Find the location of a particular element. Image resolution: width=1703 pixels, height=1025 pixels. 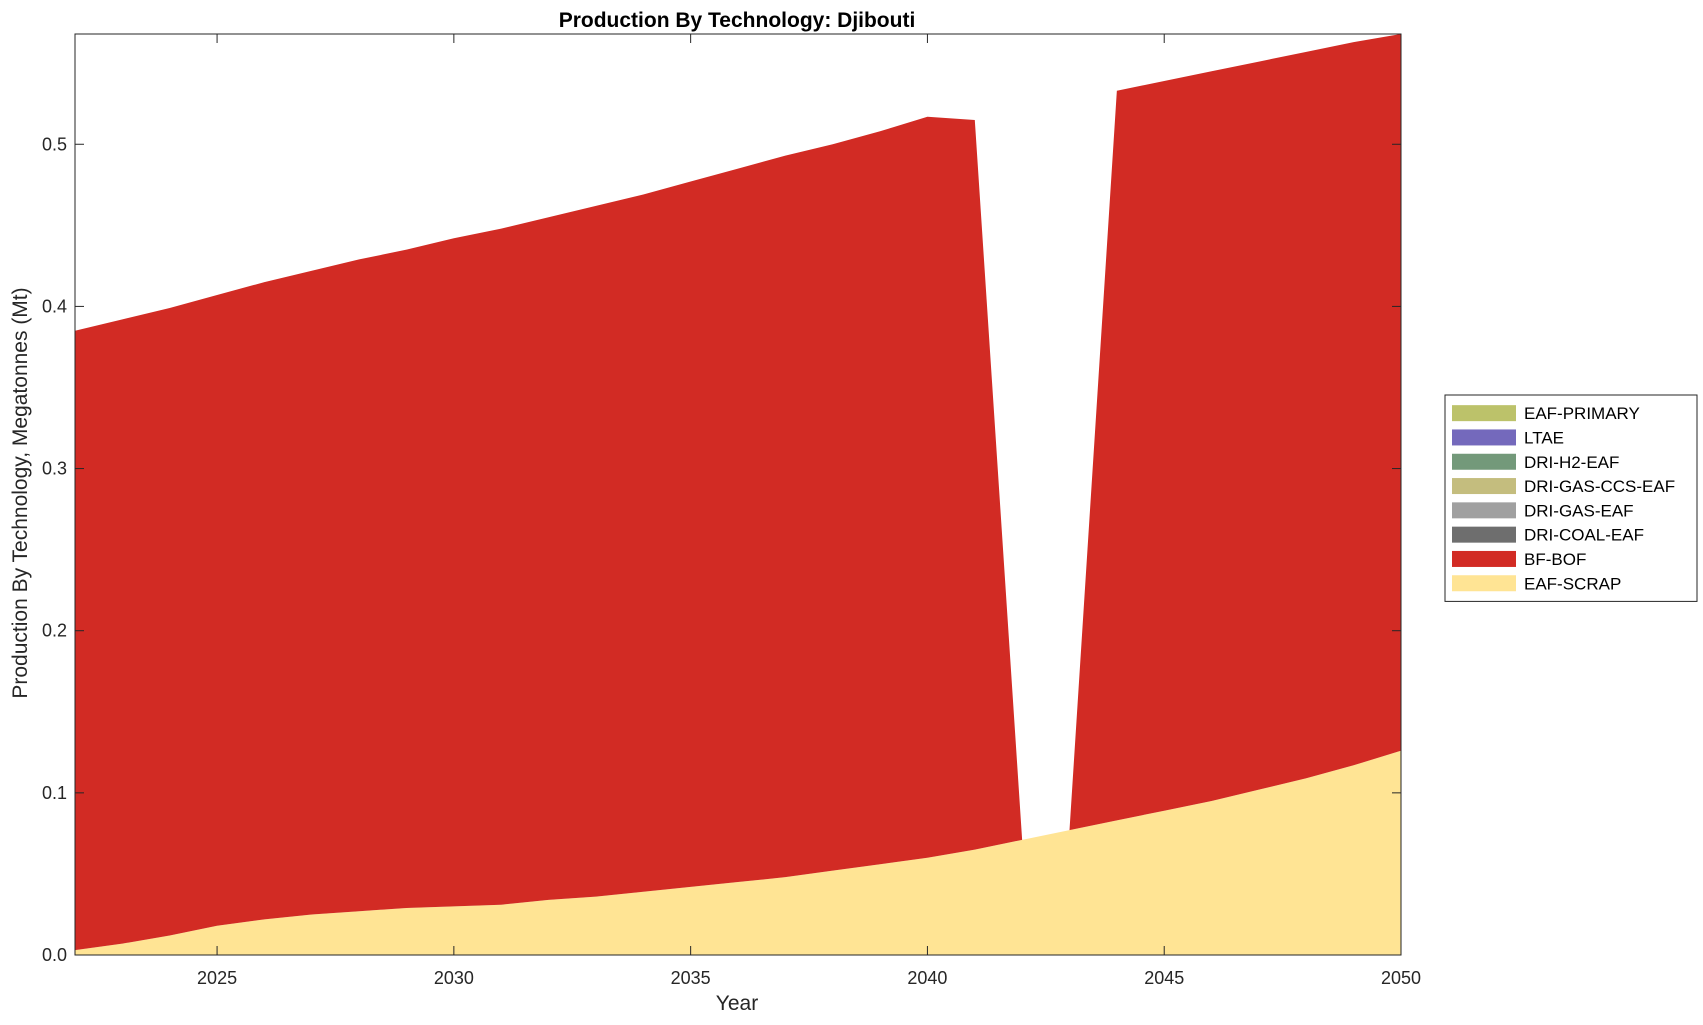

y-tick-label: 0.1 is located at coordinates (54, 793).